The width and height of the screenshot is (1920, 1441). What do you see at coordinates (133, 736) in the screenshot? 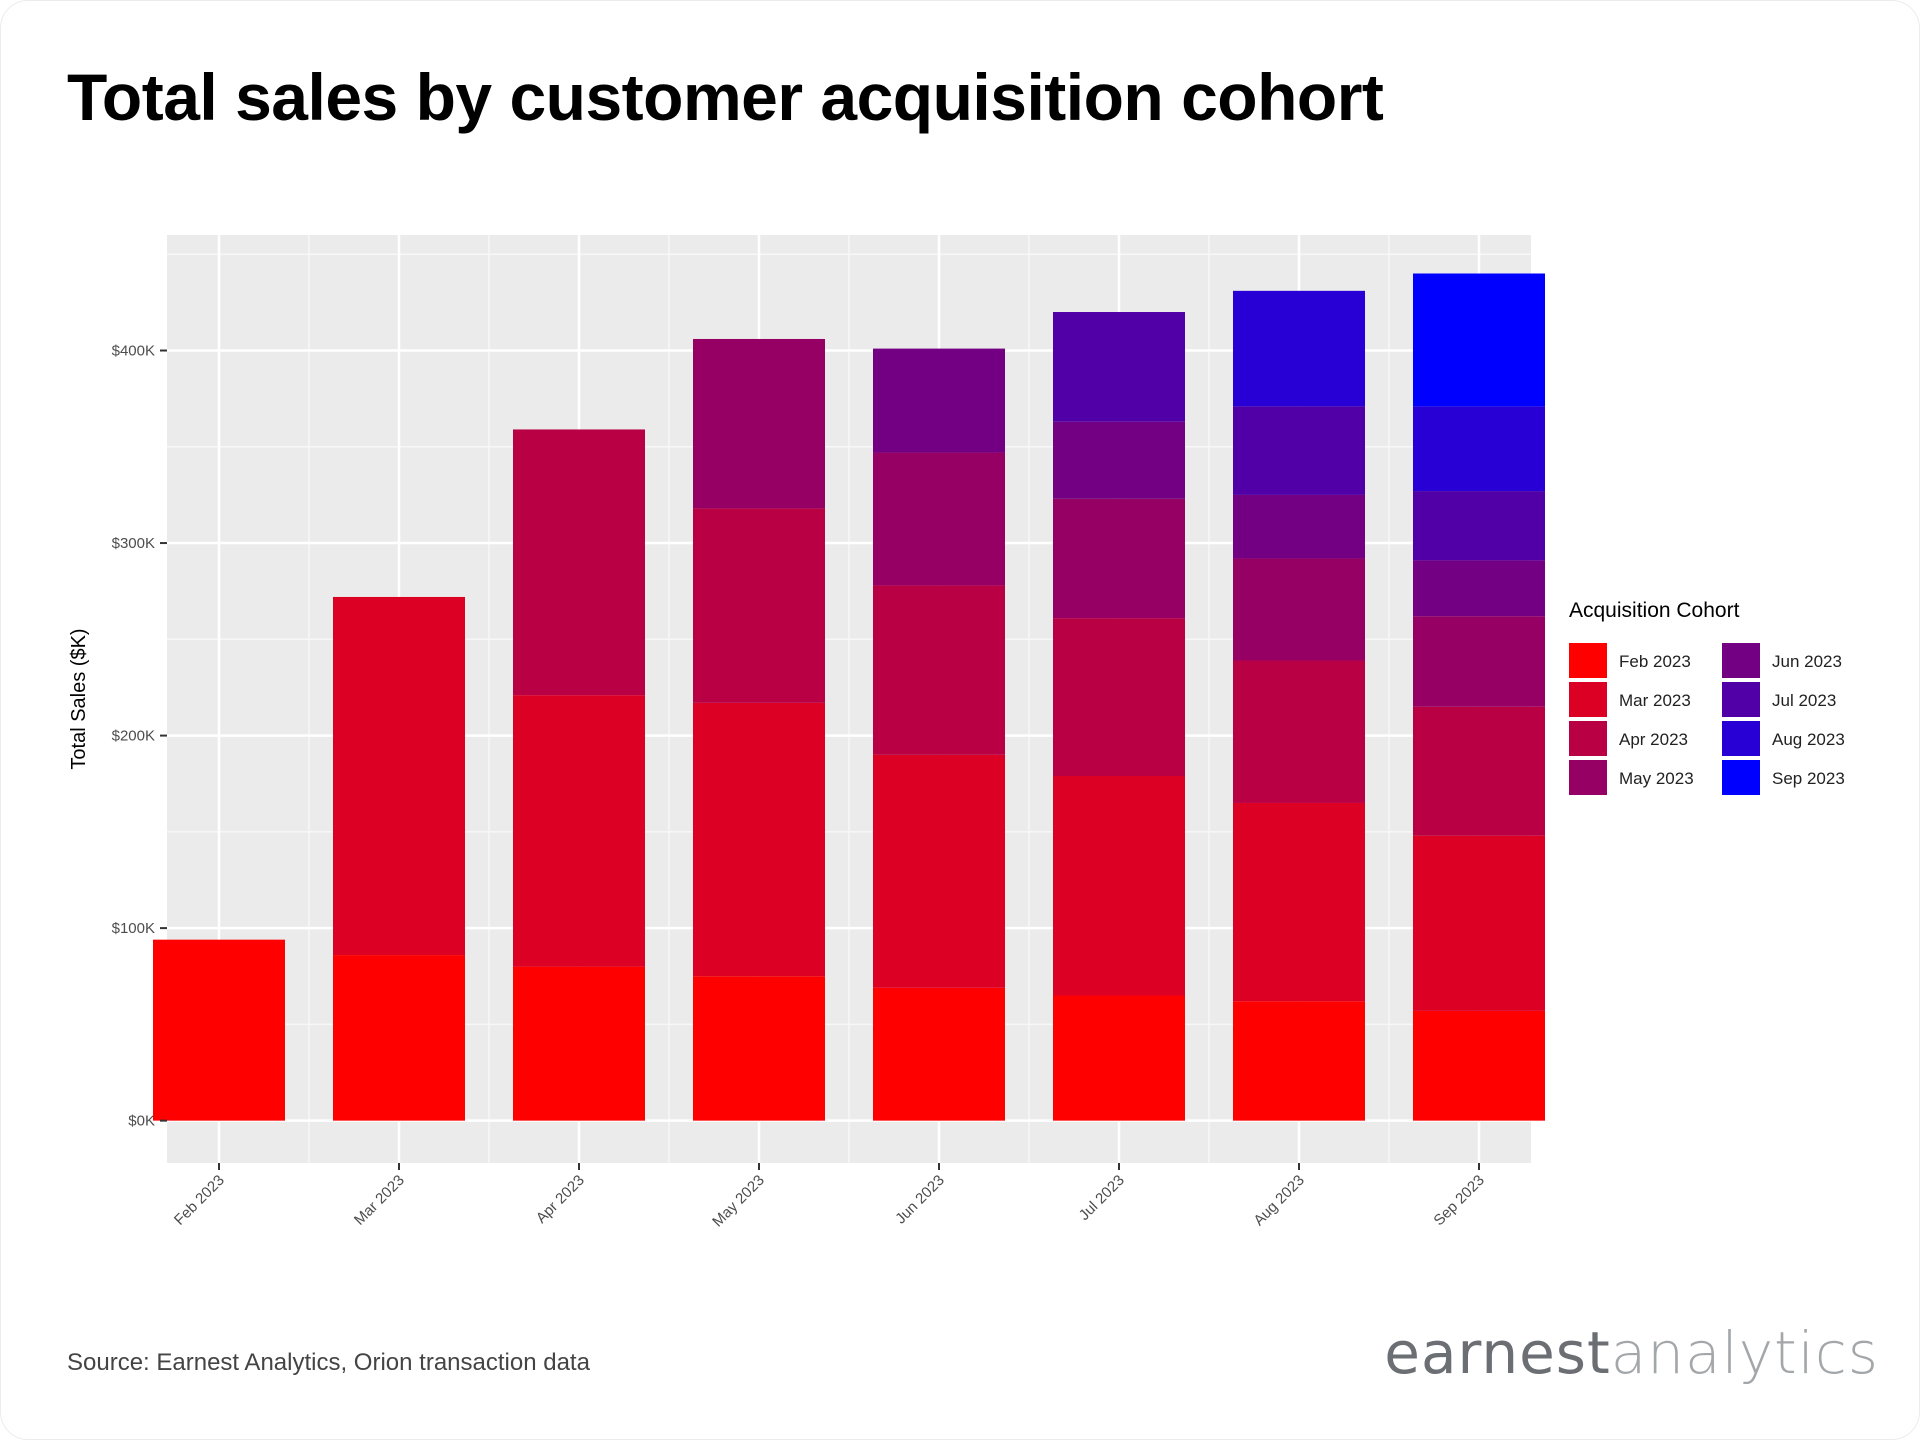
I see `y-tick-label: $200K` at bounding box center [133, 736].